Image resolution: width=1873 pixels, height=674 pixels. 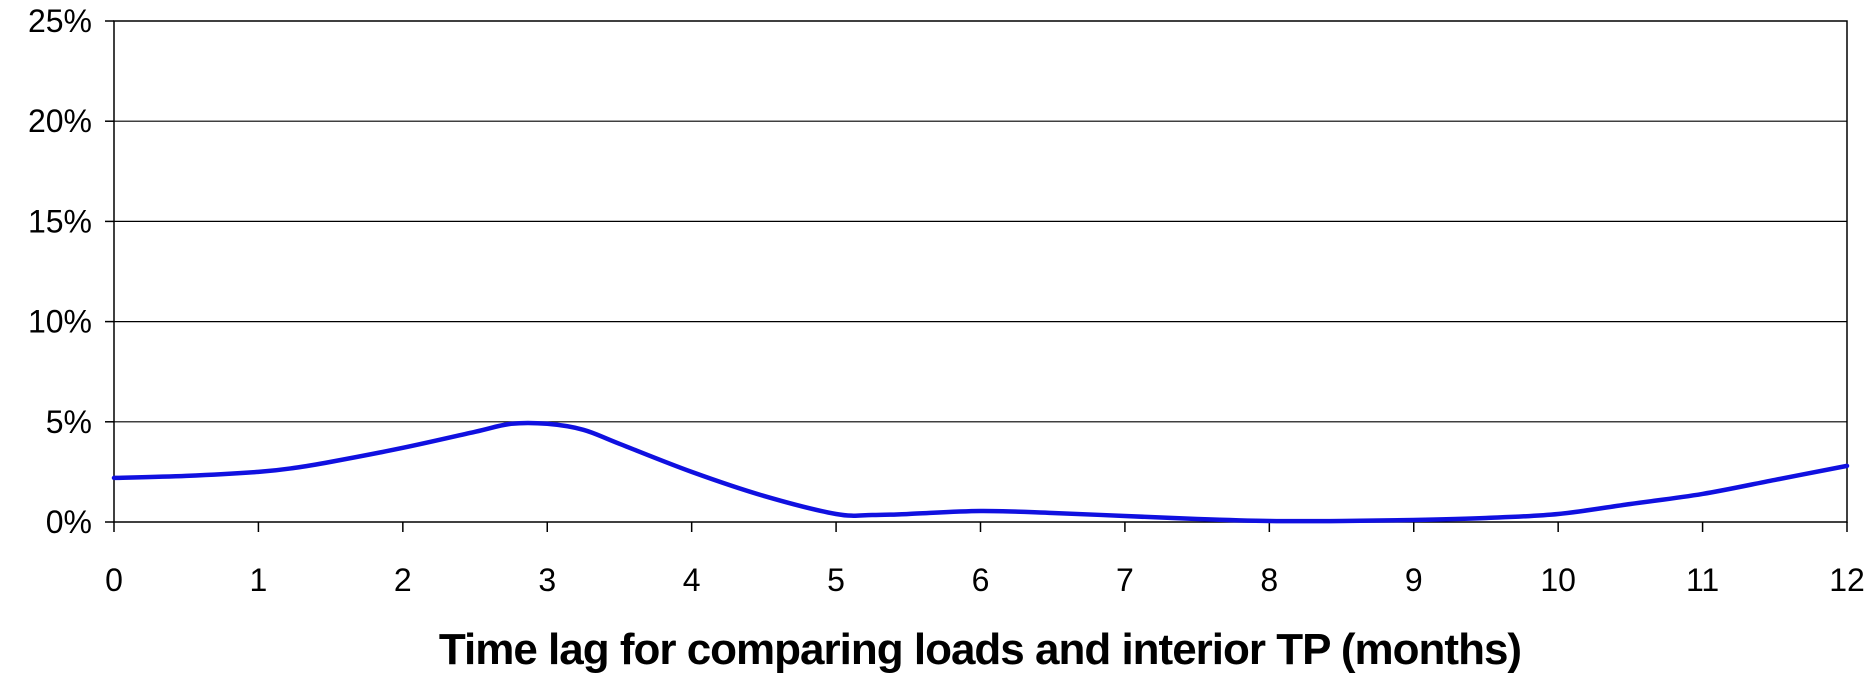 I want to click on y-tick-label: 15%, so click(x=60, y=221).